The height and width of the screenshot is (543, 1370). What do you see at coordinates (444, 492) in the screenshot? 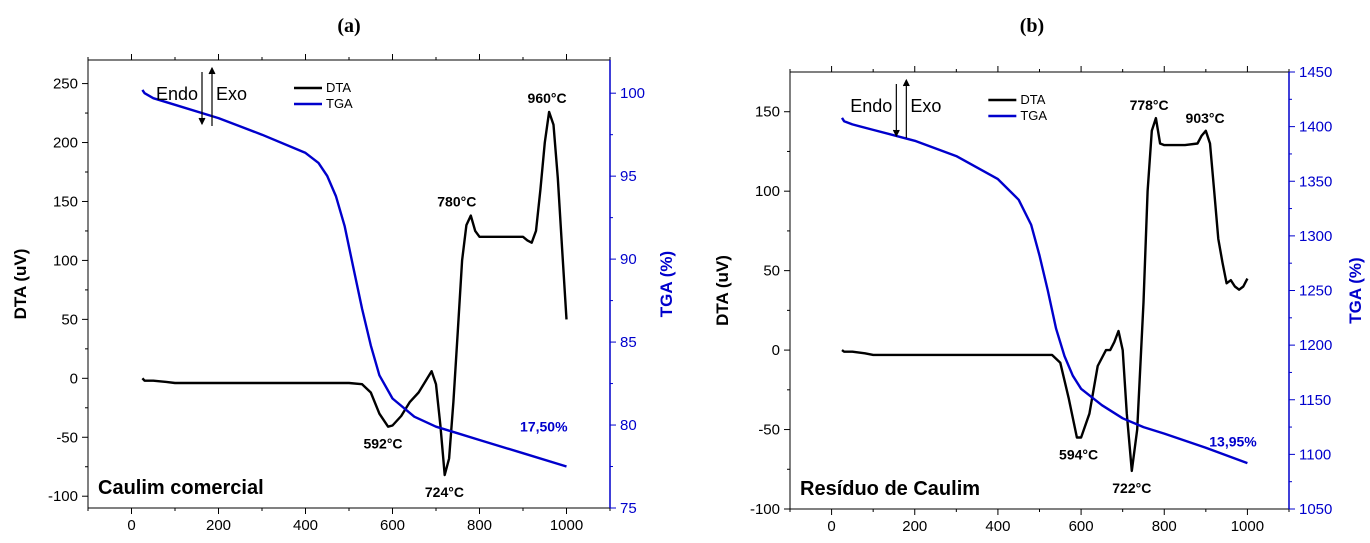
I see `annotation-label: 724°C` at bounding box center [444, 492].